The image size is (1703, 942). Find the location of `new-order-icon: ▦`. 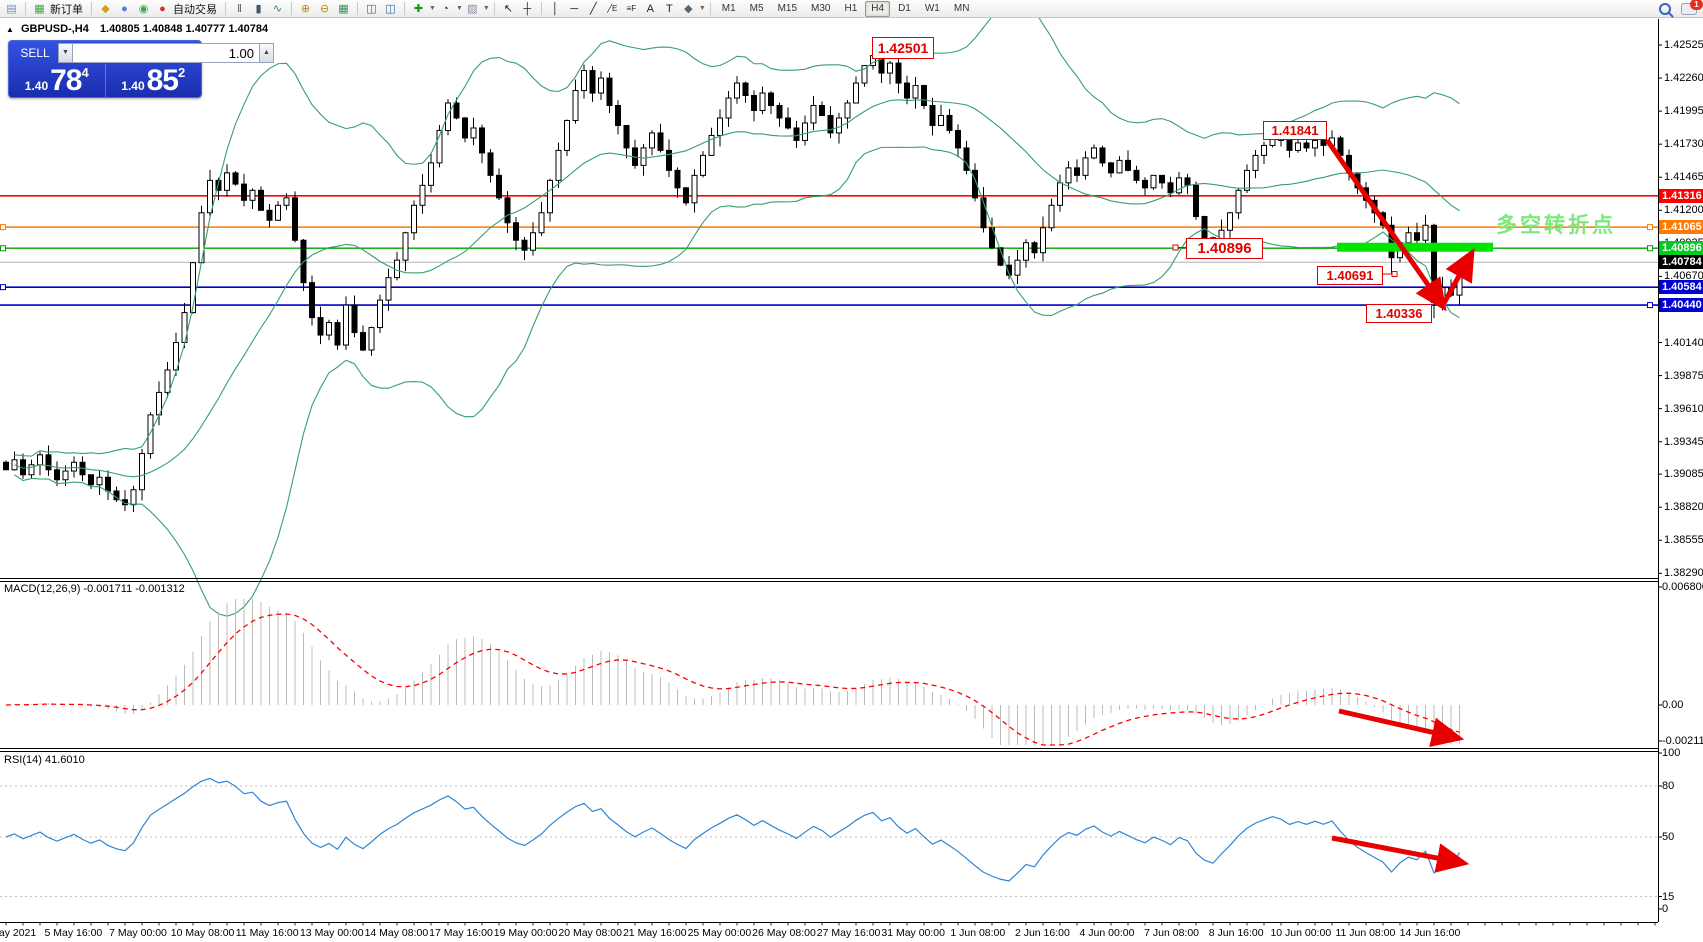

new-order-icon: ▦ is located at coordinates (39, 8).